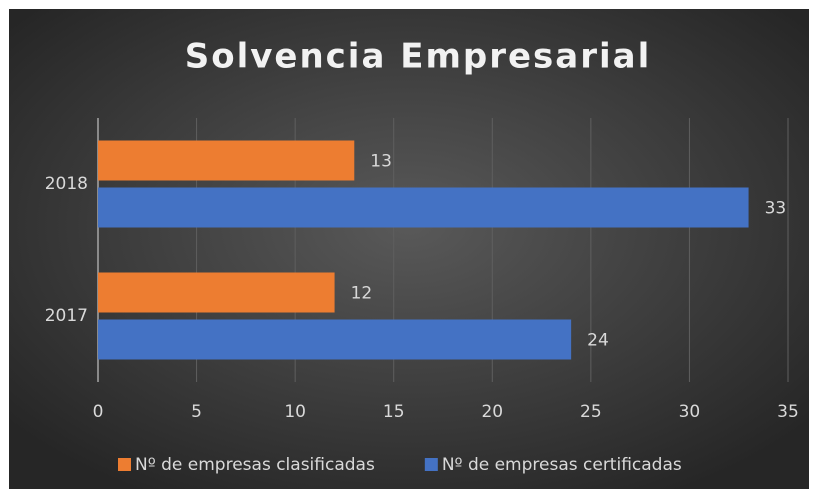 This screenshot has width=817, height=498. I want to click on chart-title: Solvencia Empresarial, so click(418, 57).